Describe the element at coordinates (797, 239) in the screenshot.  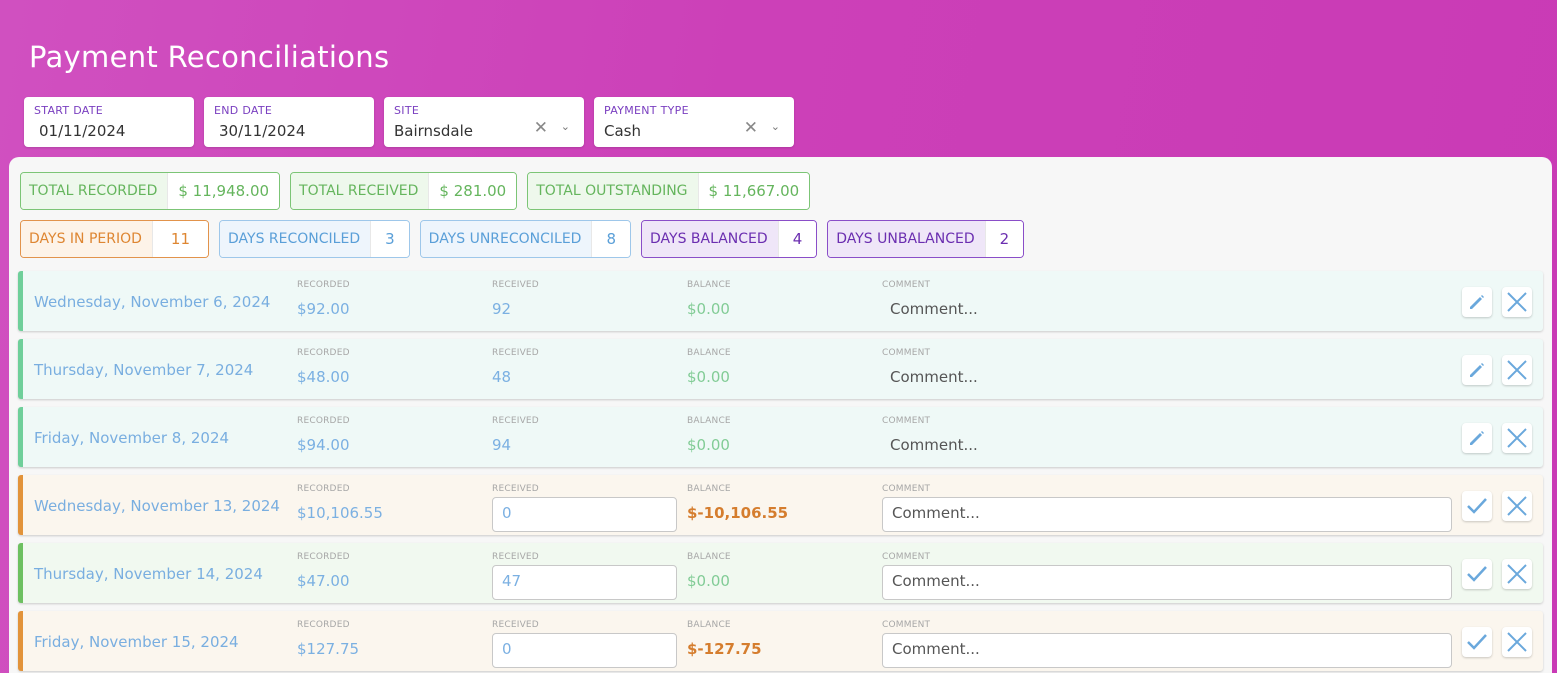
I see `stat-value: 4` at that location.